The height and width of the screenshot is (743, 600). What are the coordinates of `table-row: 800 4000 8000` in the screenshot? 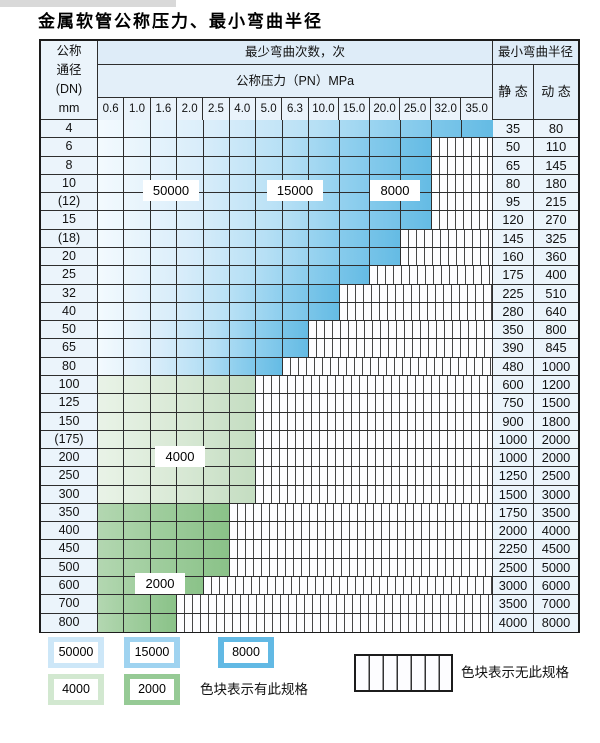 It's located at (309, 622).